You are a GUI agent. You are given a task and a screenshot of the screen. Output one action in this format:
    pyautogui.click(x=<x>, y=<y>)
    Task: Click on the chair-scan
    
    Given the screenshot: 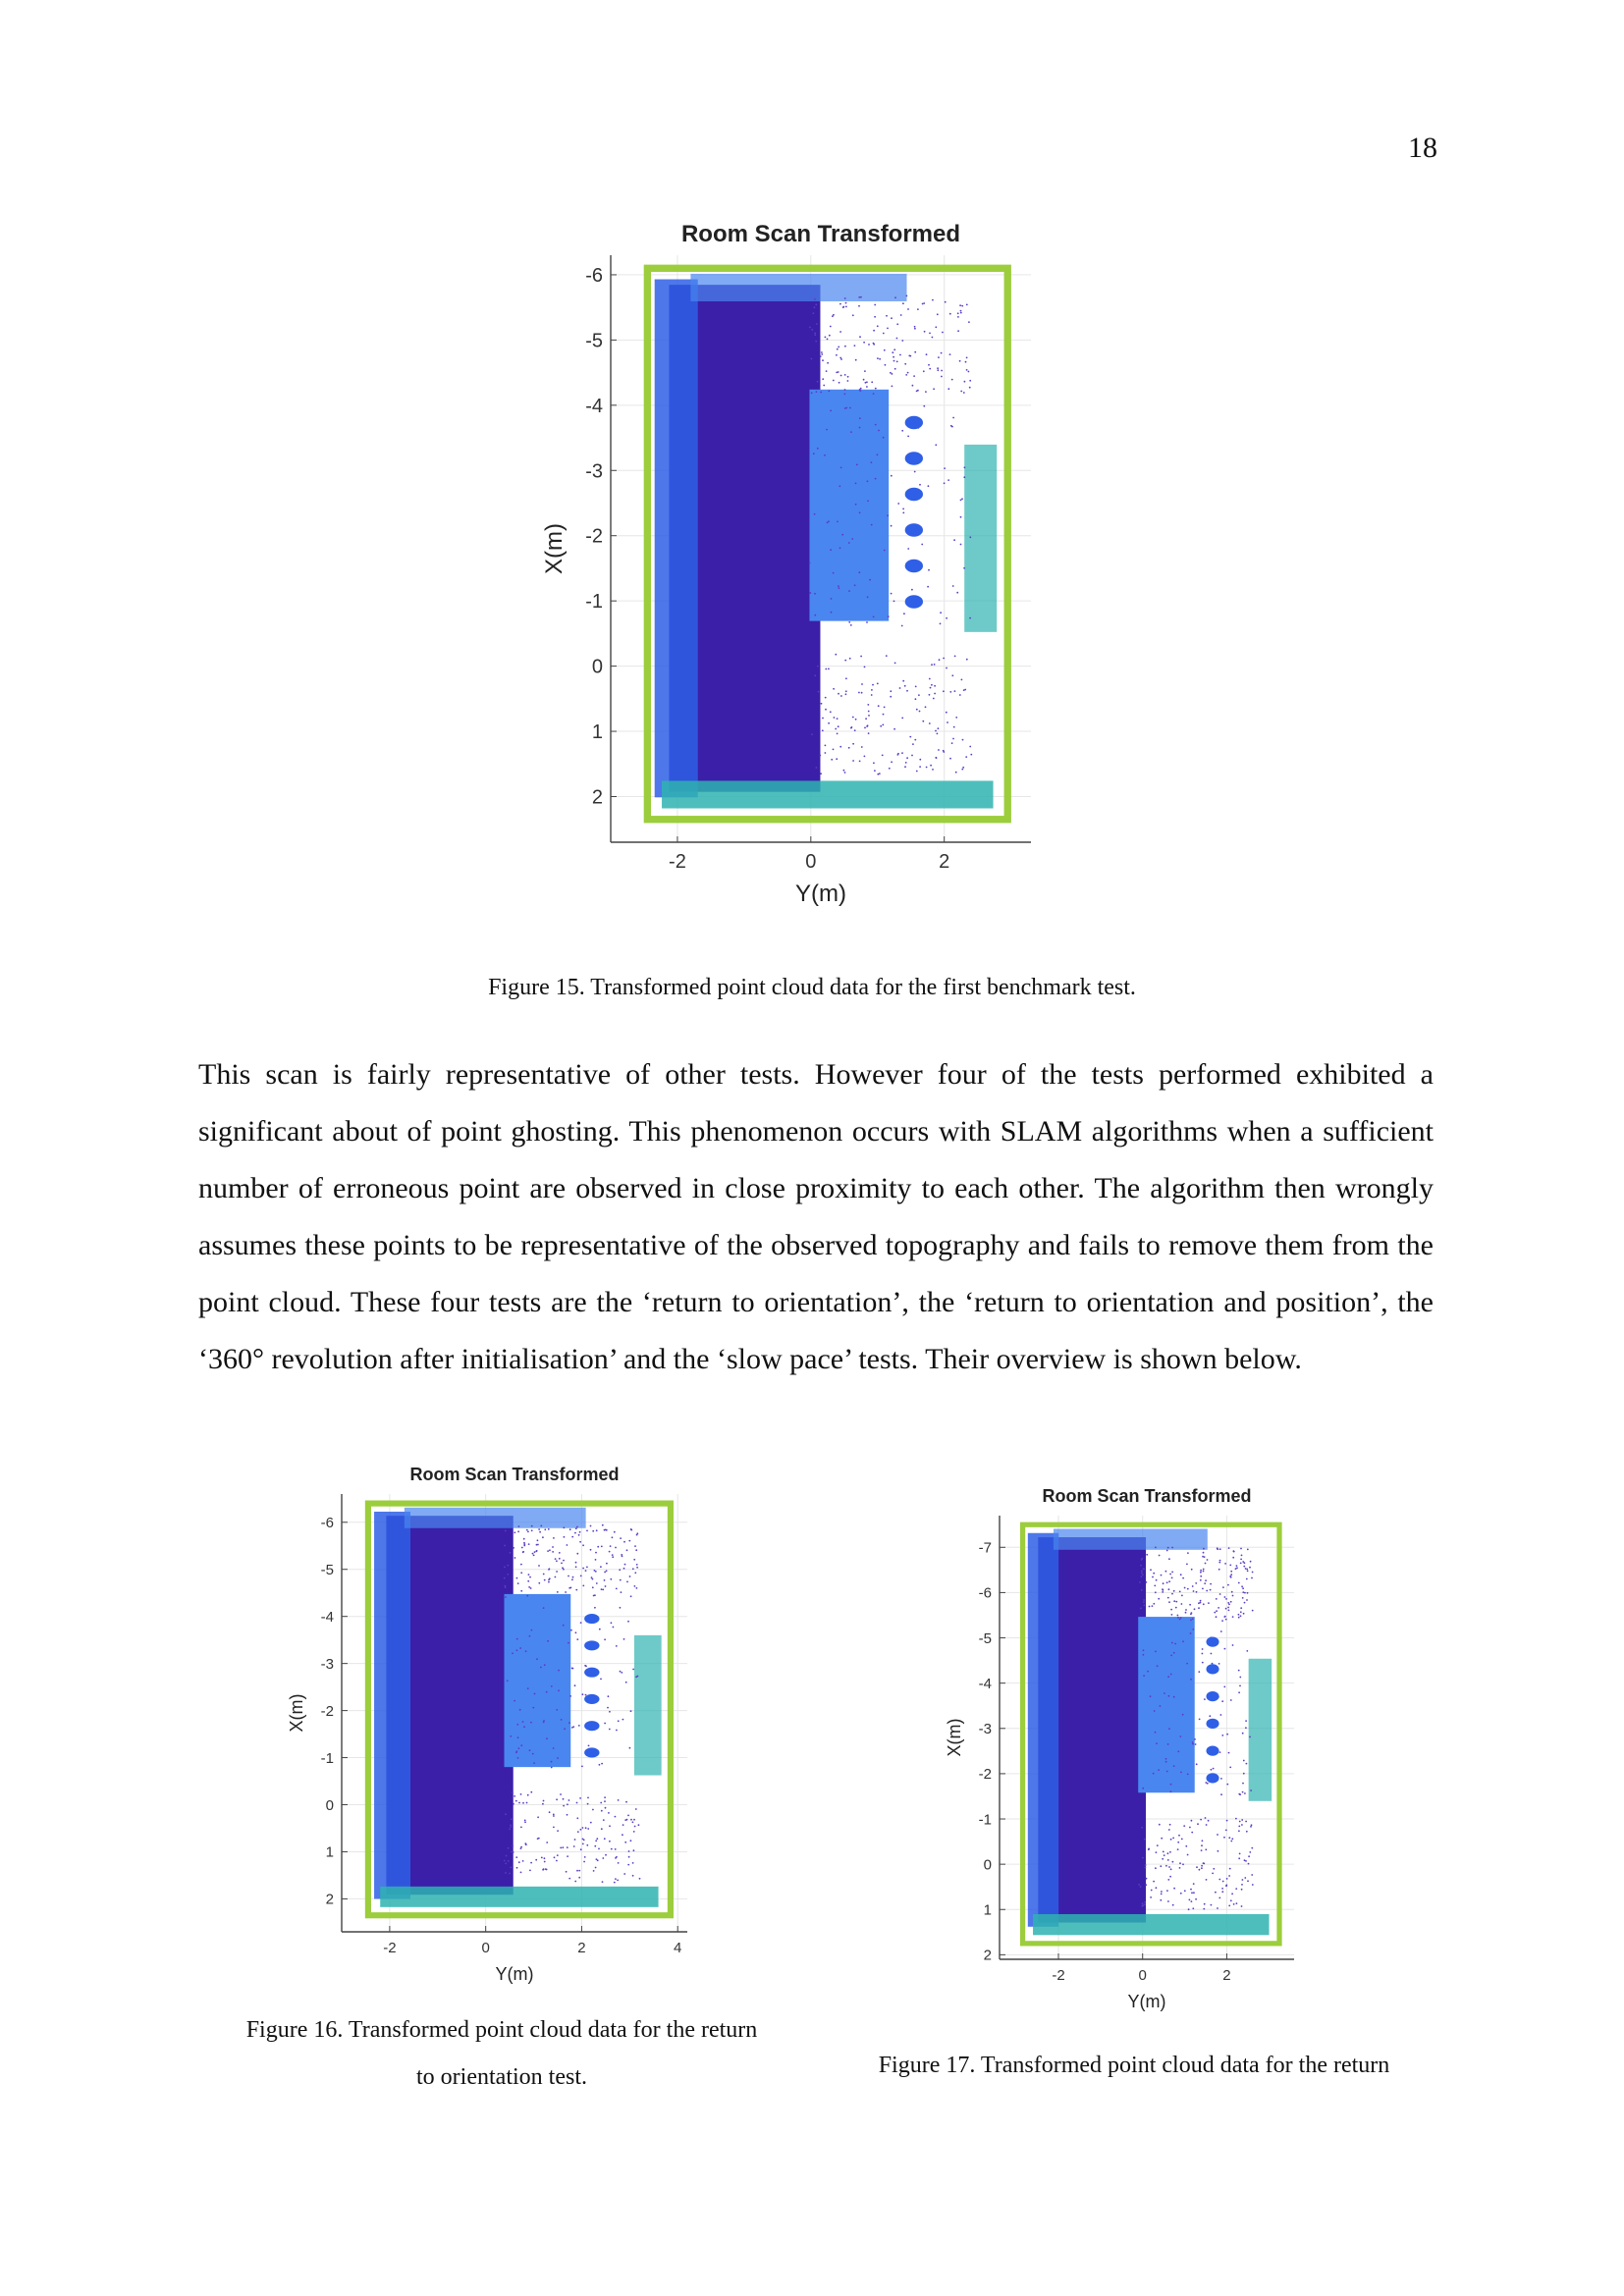 What is the action you would take?
    pyautogui.click(x=592, y=1645)
    